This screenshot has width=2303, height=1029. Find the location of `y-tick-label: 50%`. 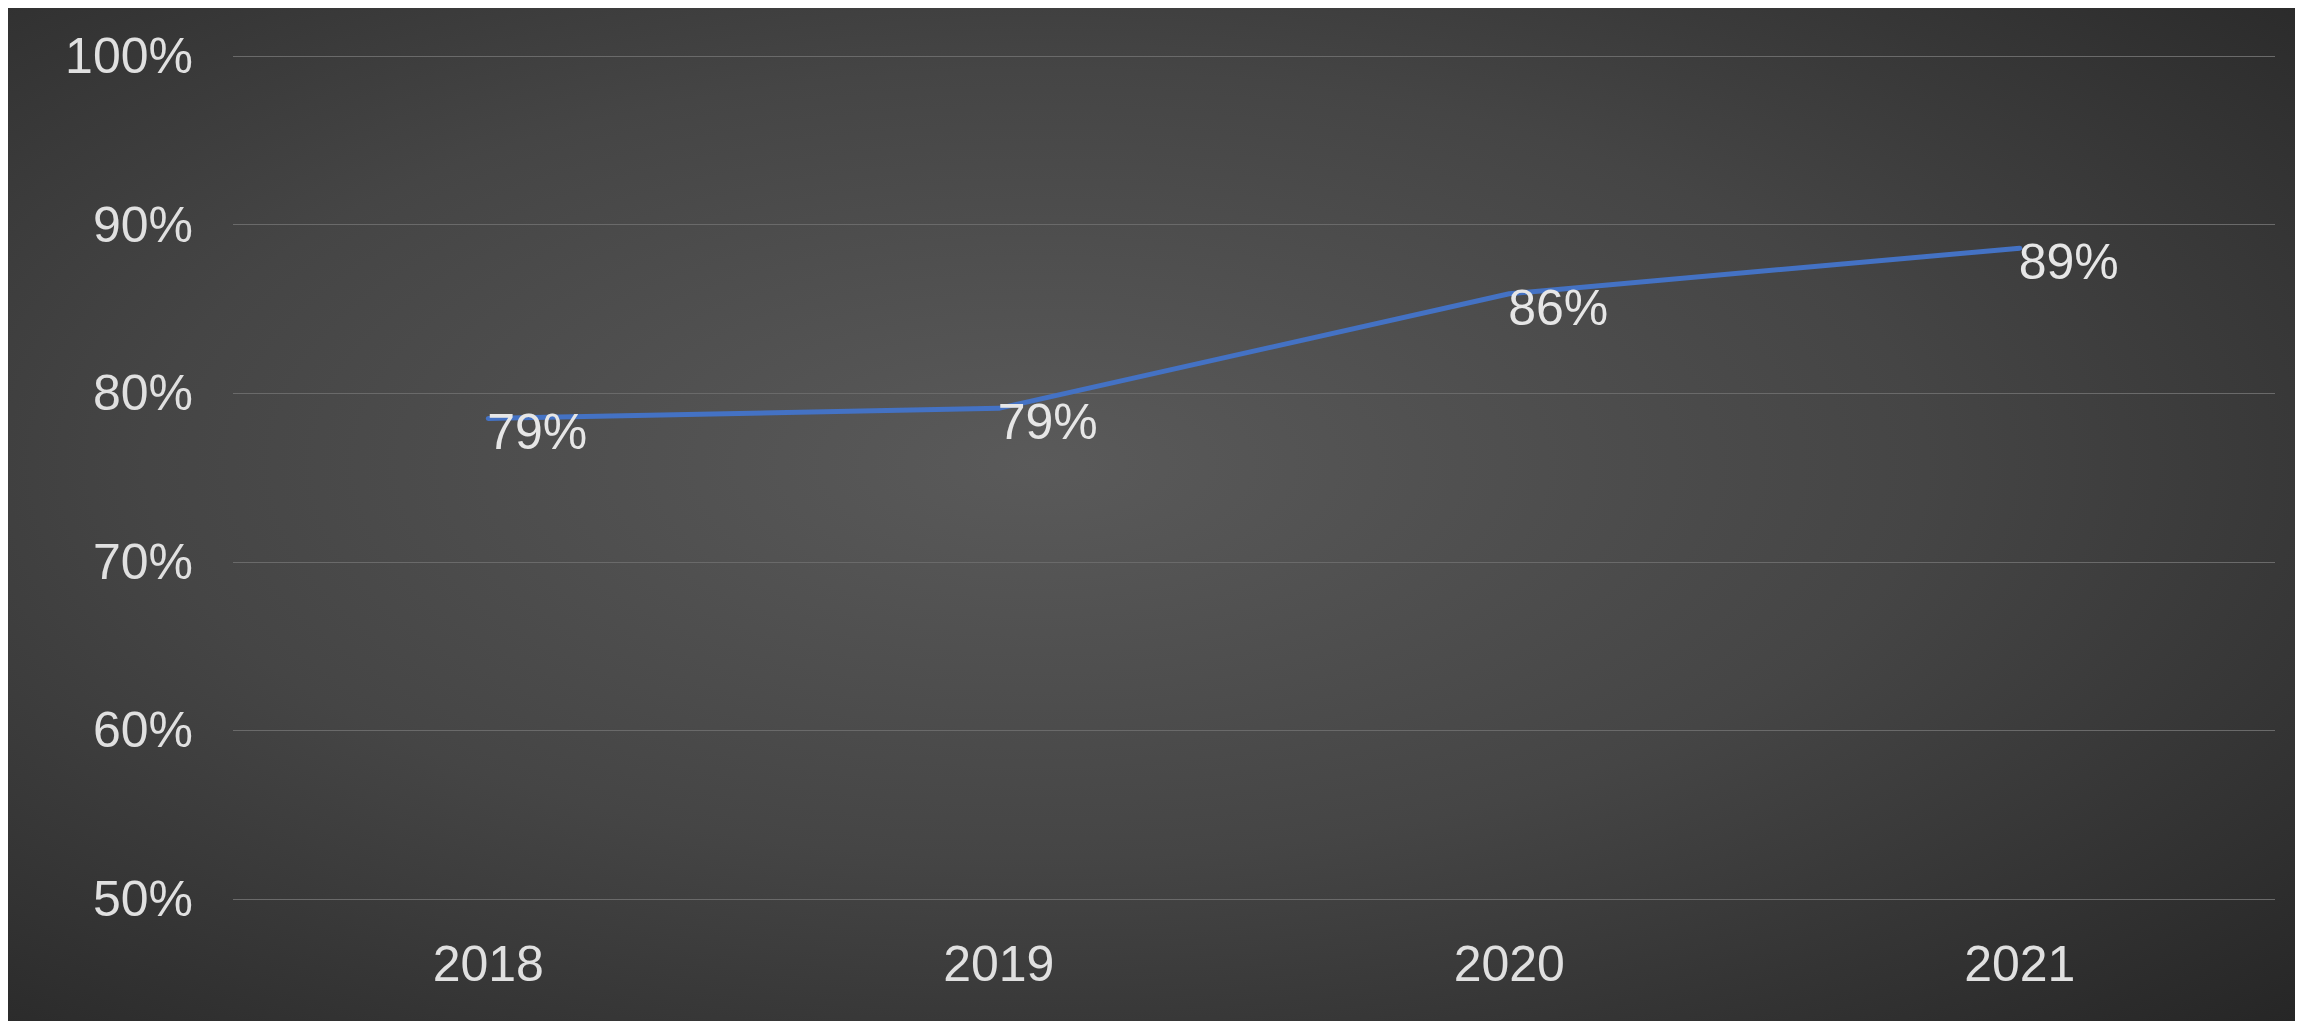

y-tick-label: 50% is located at coordinates (142, 899).